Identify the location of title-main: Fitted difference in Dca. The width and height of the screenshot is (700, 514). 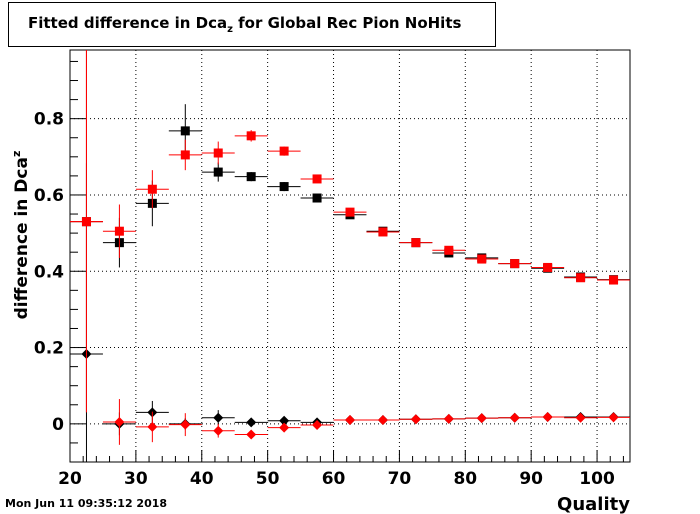
(128, 23).